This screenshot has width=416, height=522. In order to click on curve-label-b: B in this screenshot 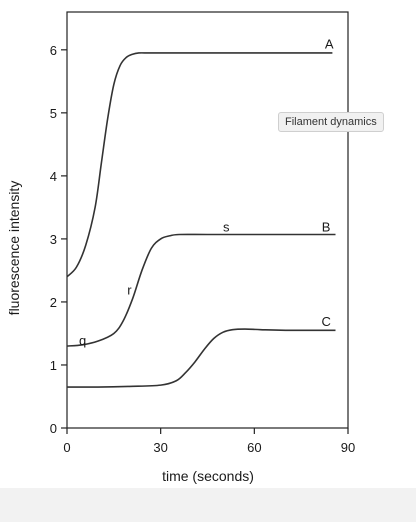, I will do `click(326, 226)`.